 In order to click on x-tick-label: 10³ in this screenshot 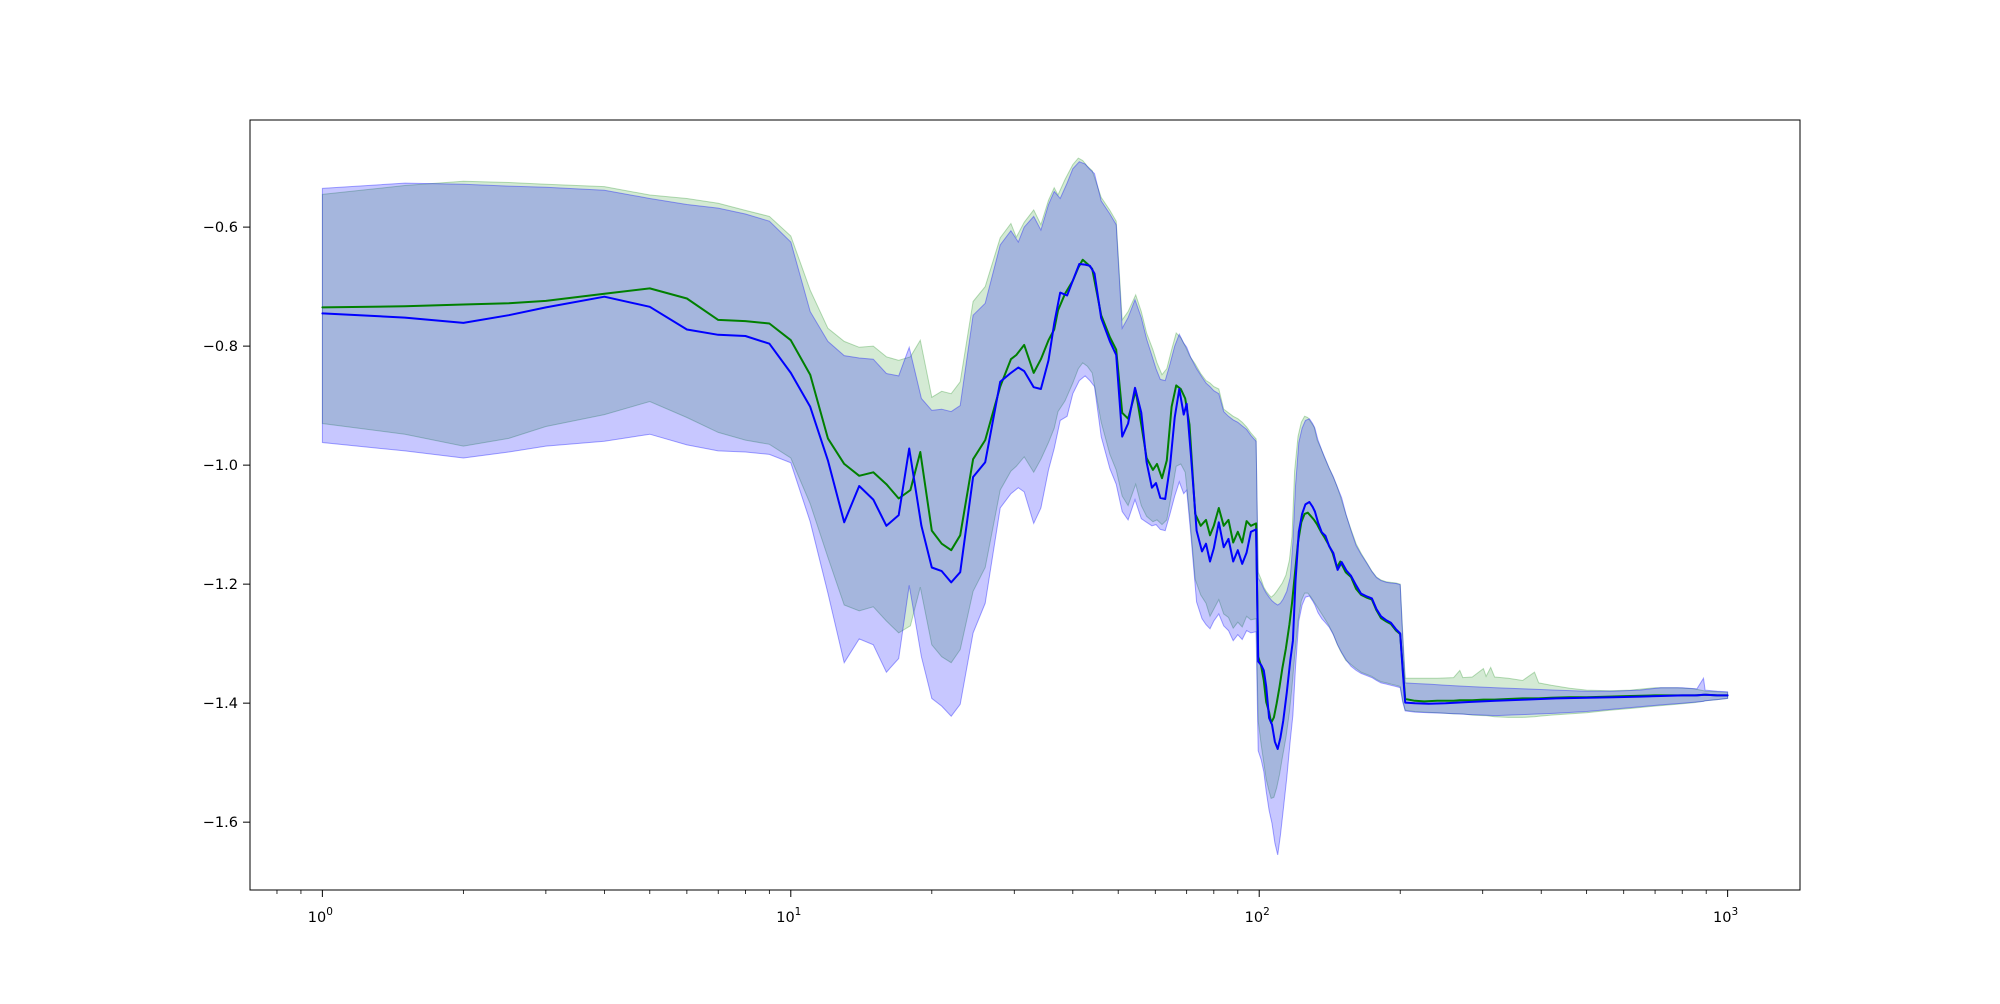, I will do `click(1725, 916)`.